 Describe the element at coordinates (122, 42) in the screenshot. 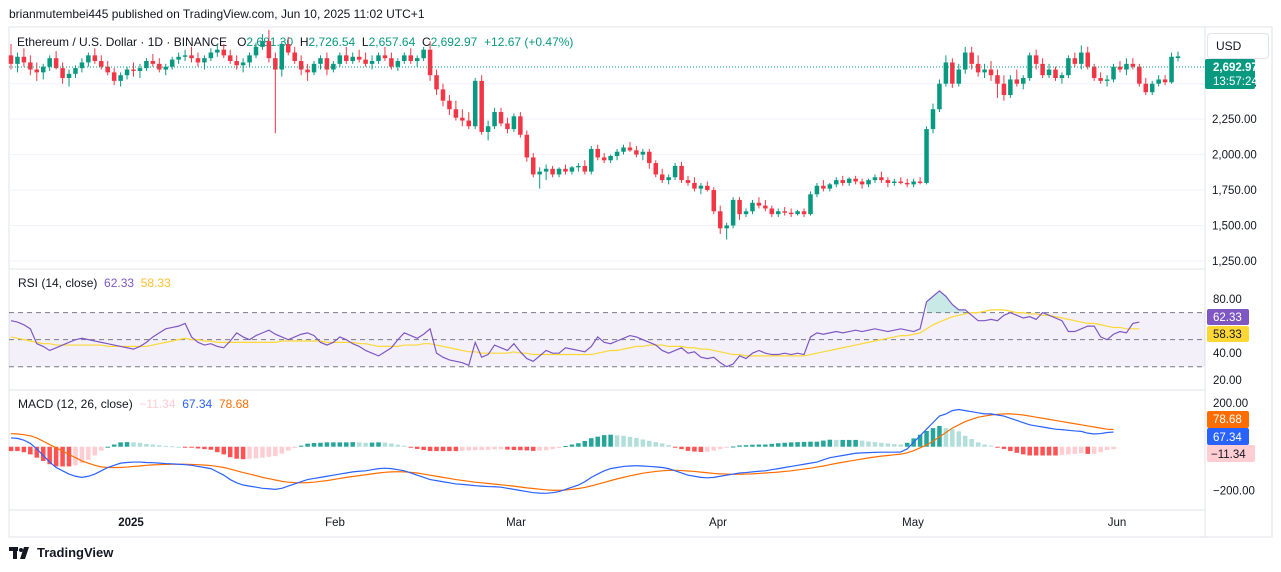

I see `symbol-title: Ethereum / U.S. Dollar · 1D · BINANCE` at that location.